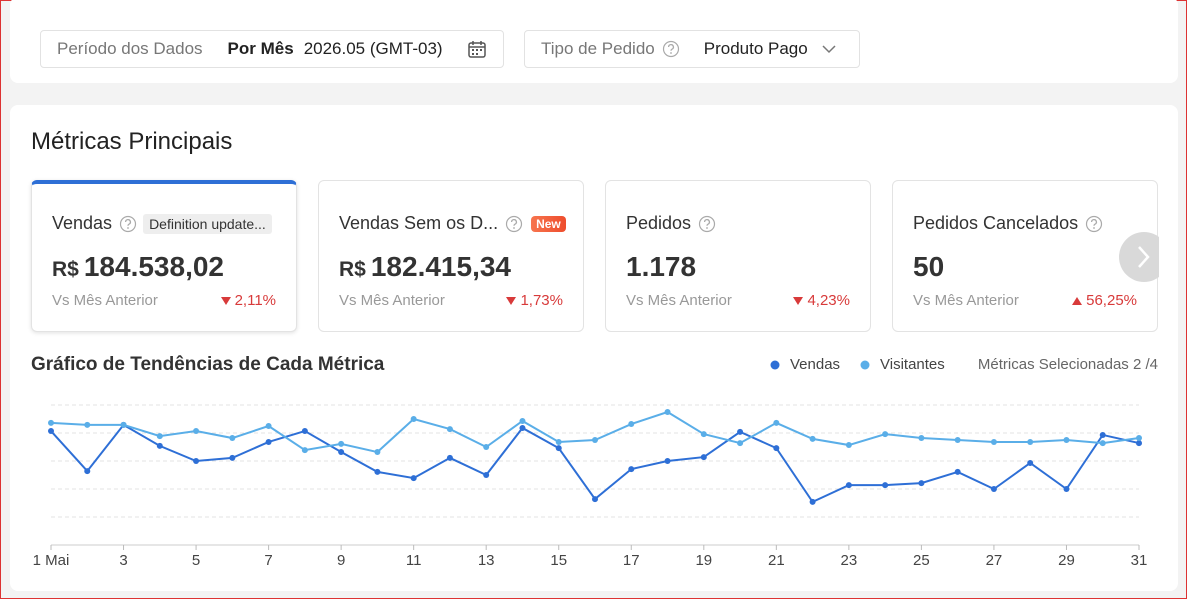 The height and width of the screenshot is (599, 1187). Describe the element at coordinates (631, 560) in the screenshot. I see `x-tick-label: 17` at that location.